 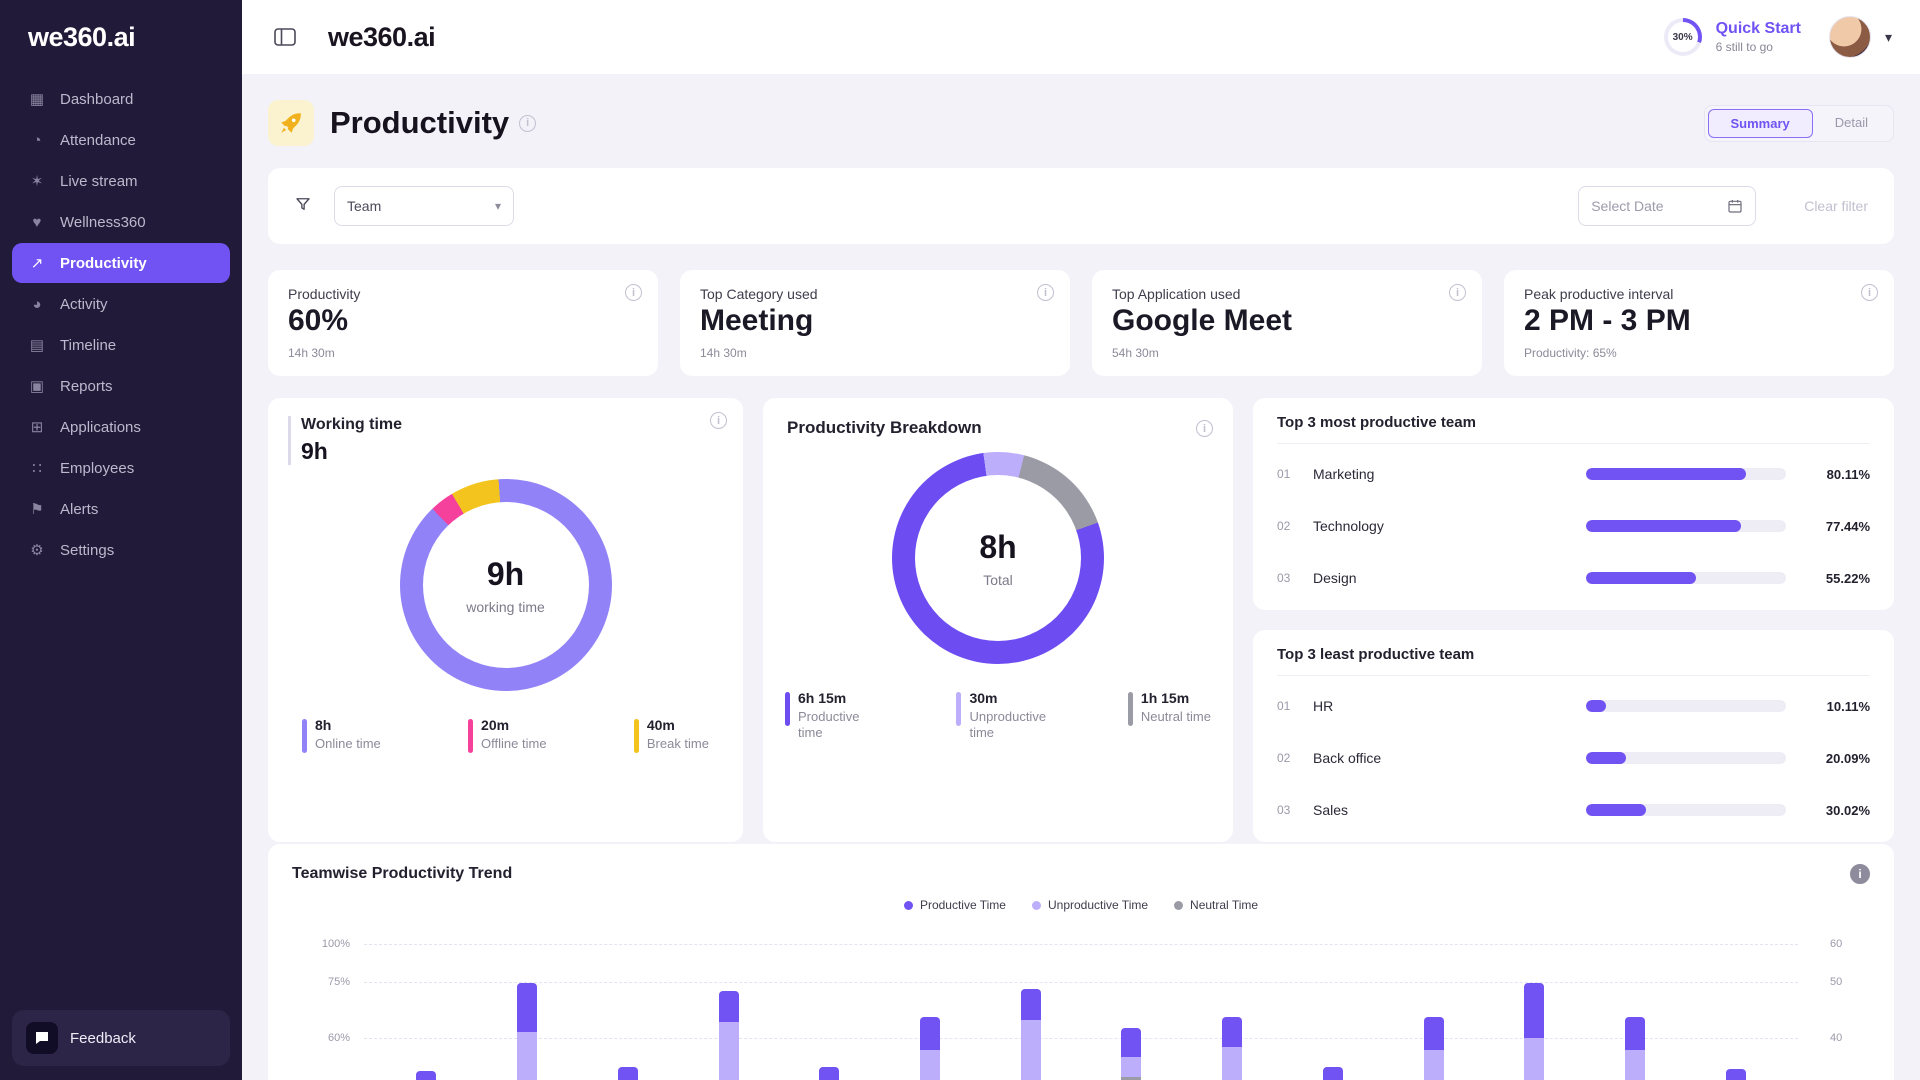 I want to click on avatar, so click(x=1849, y=37).